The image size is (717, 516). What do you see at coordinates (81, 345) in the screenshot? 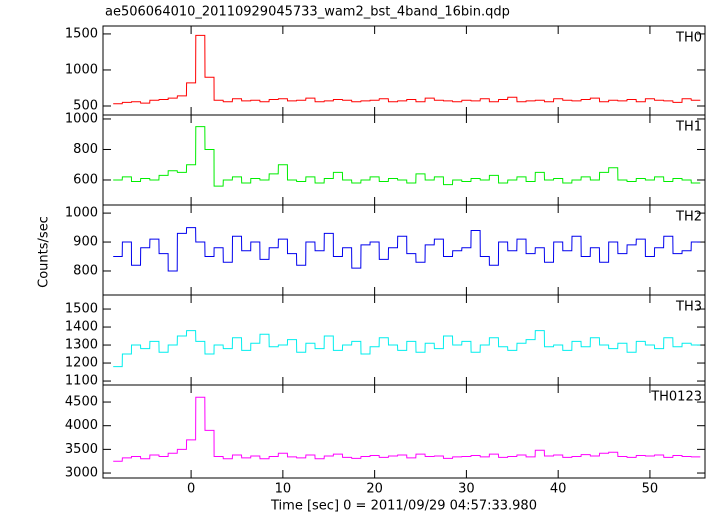
I see `y-tick-label: 1300` at bounding box center [81, 345].